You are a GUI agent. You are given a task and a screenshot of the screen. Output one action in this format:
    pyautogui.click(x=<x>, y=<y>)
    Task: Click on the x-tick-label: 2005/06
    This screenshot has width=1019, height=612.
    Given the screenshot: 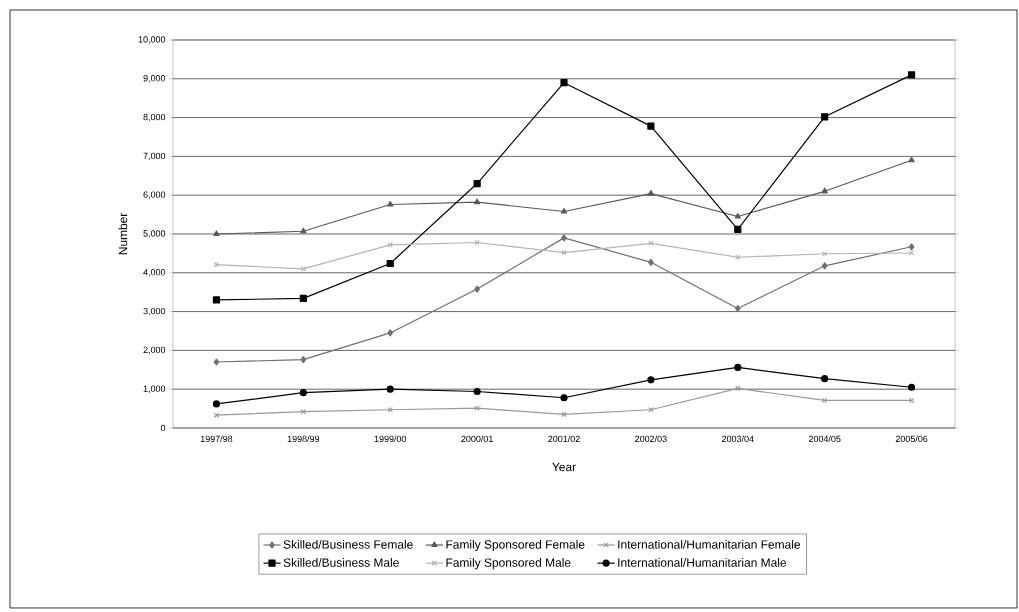 What is the action you would take?
    pyautogui.click(x=911, y=439)
    